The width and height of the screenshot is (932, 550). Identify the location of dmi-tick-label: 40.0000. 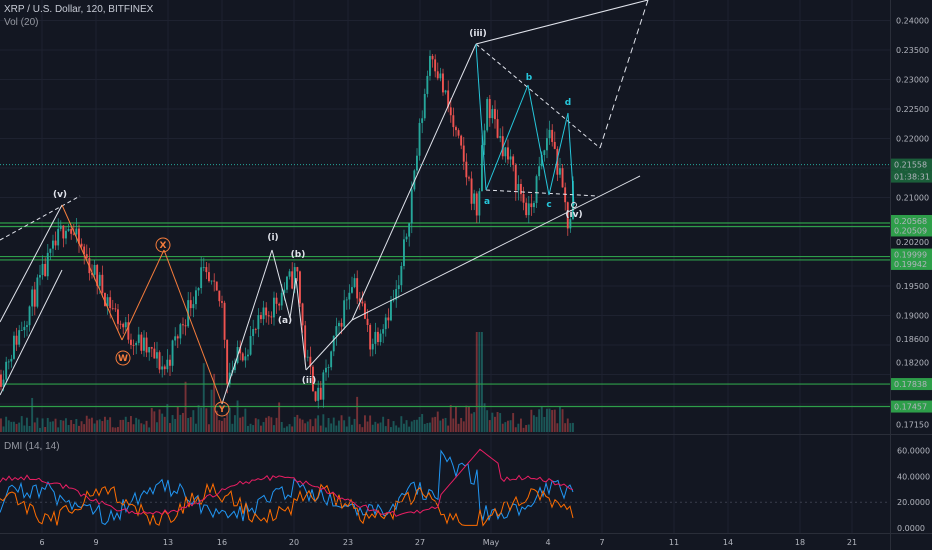
(913, 476).